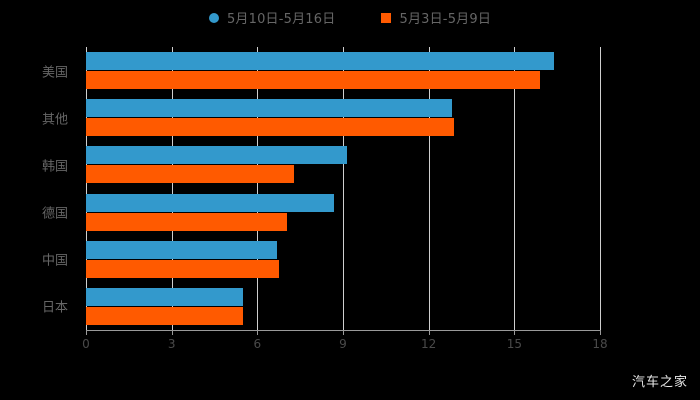 This screenshot has width=700, height=400. Describe the element at coordinates (54, 73) in the screenshot. I see `y-axis-label-0: 美国` at that location.